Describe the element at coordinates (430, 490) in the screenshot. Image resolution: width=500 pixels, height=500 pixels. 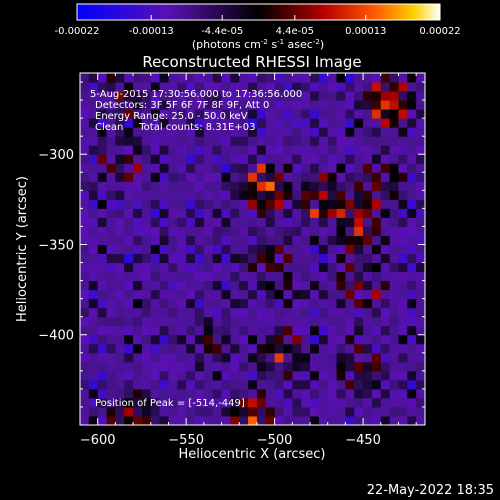
I see `footer-timestamp: 22-May-2022 18:35` at that location.